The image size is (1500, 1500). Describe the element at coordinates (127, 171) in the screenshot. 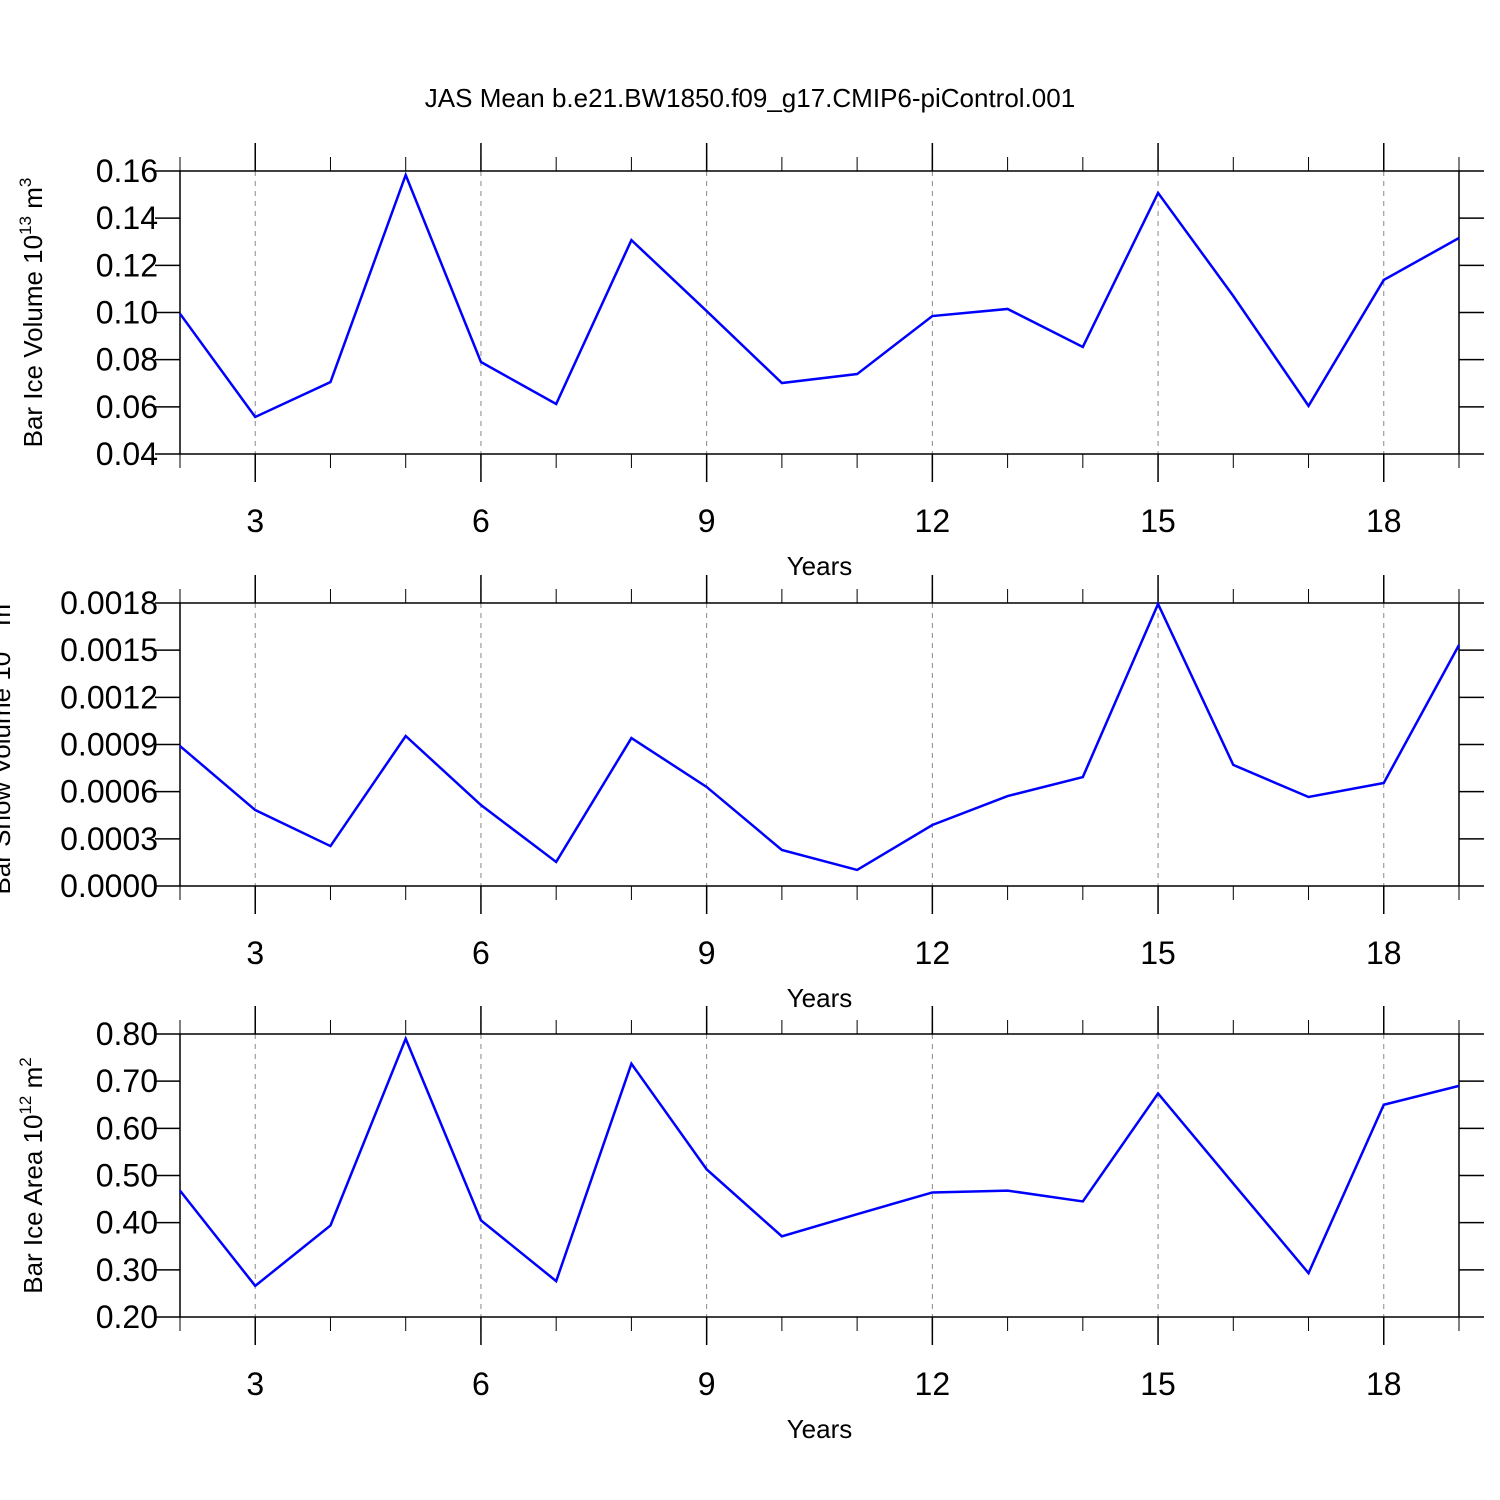

I see `y-tick-label: 0.16` at that location.